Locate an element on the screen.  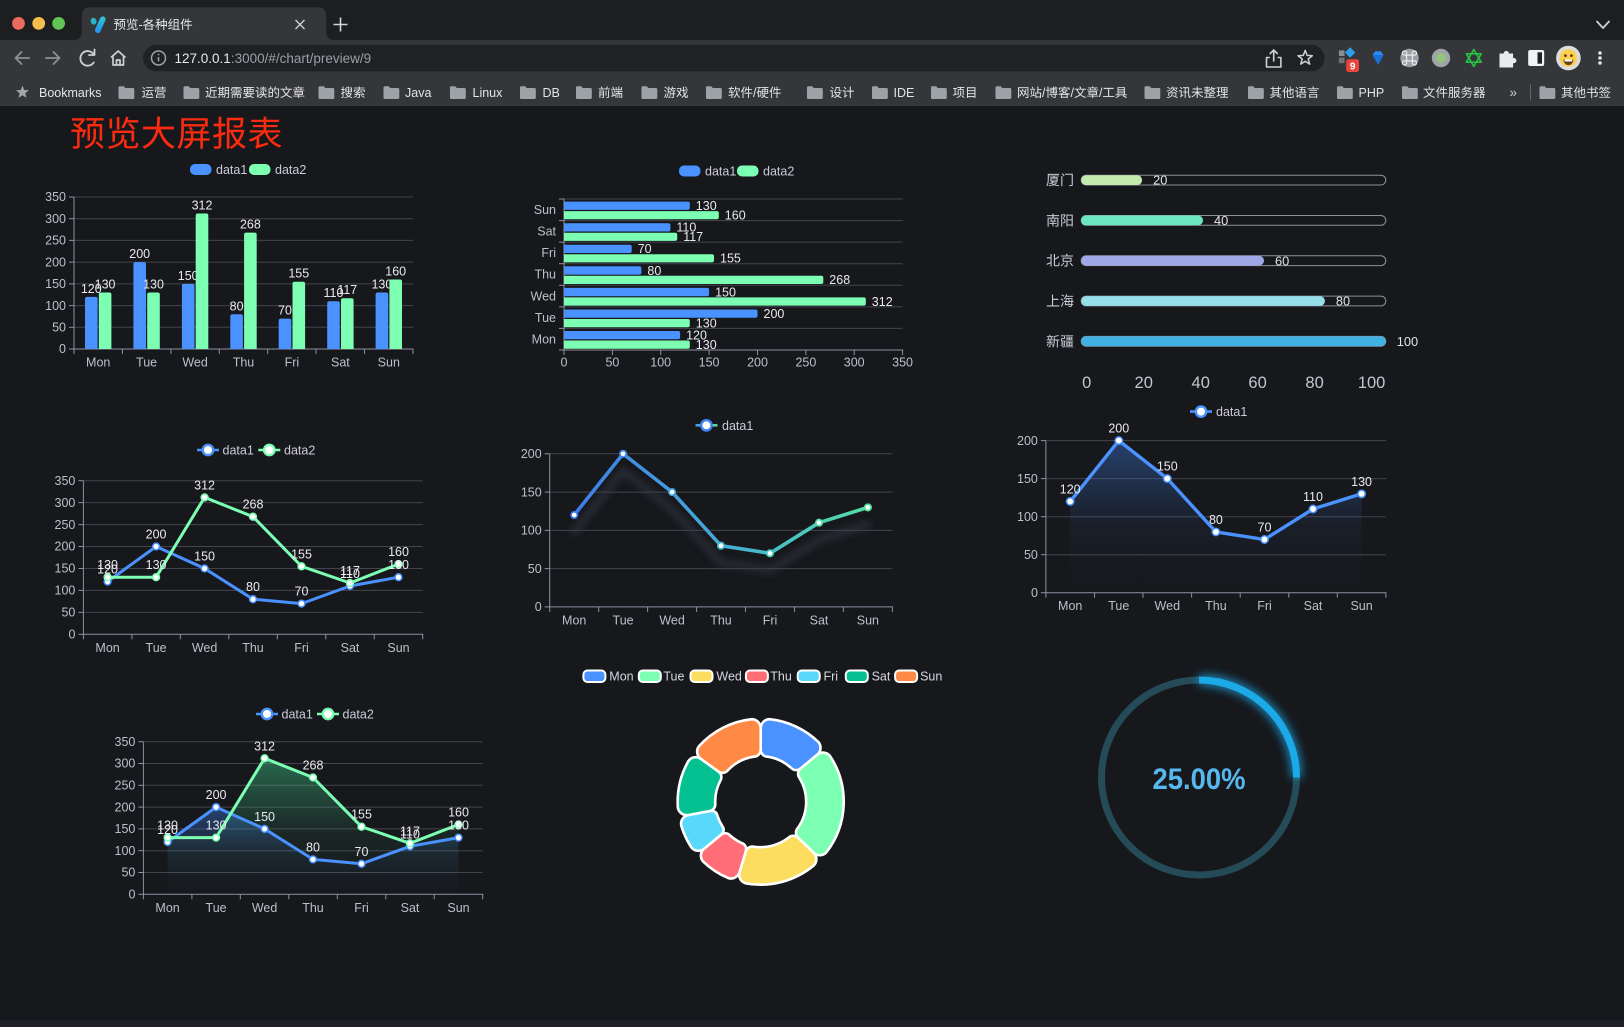
svg-text: 预览大屏报表 is located at coordinates (176, 134).